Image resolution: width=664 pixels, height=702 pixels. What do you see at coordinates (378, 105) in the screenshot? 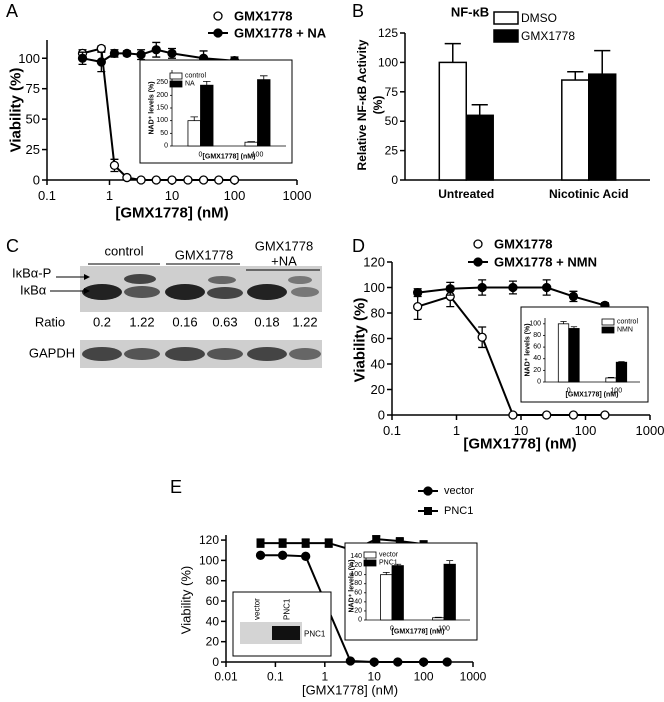
I see `y-axis-label: (%)` at bounding box center [378, 105].